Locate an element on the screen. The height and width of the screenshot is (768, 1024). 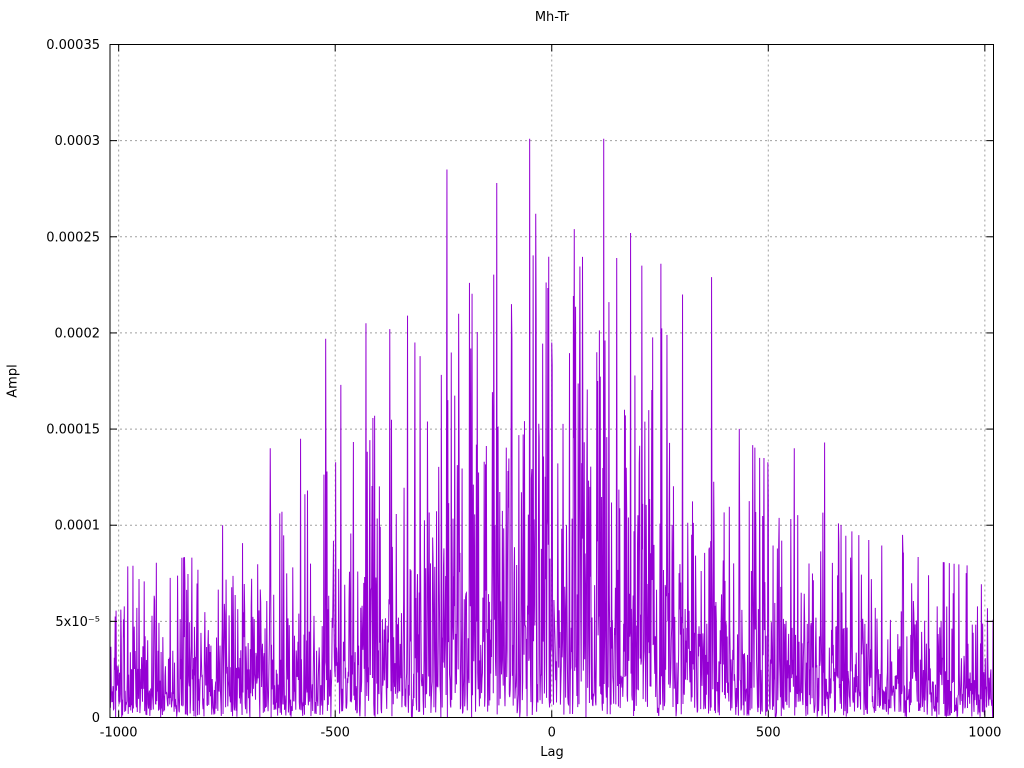
y-tick-label: 0 is located at coordinates (96, 718).